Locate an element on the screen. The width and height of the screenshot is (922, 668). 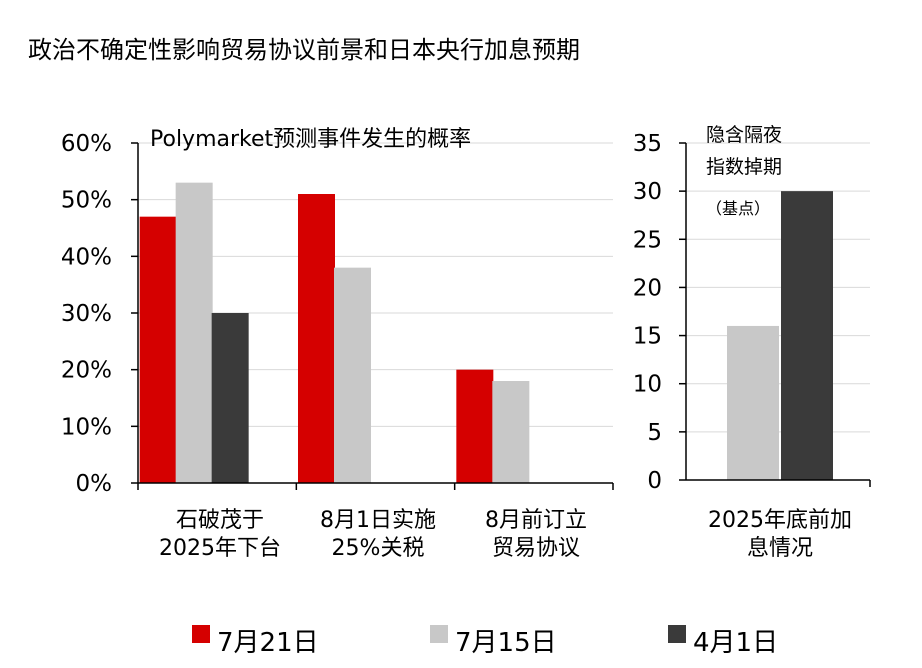
category-label-3a: 8月前订立 is located at coordinates (536, 520).